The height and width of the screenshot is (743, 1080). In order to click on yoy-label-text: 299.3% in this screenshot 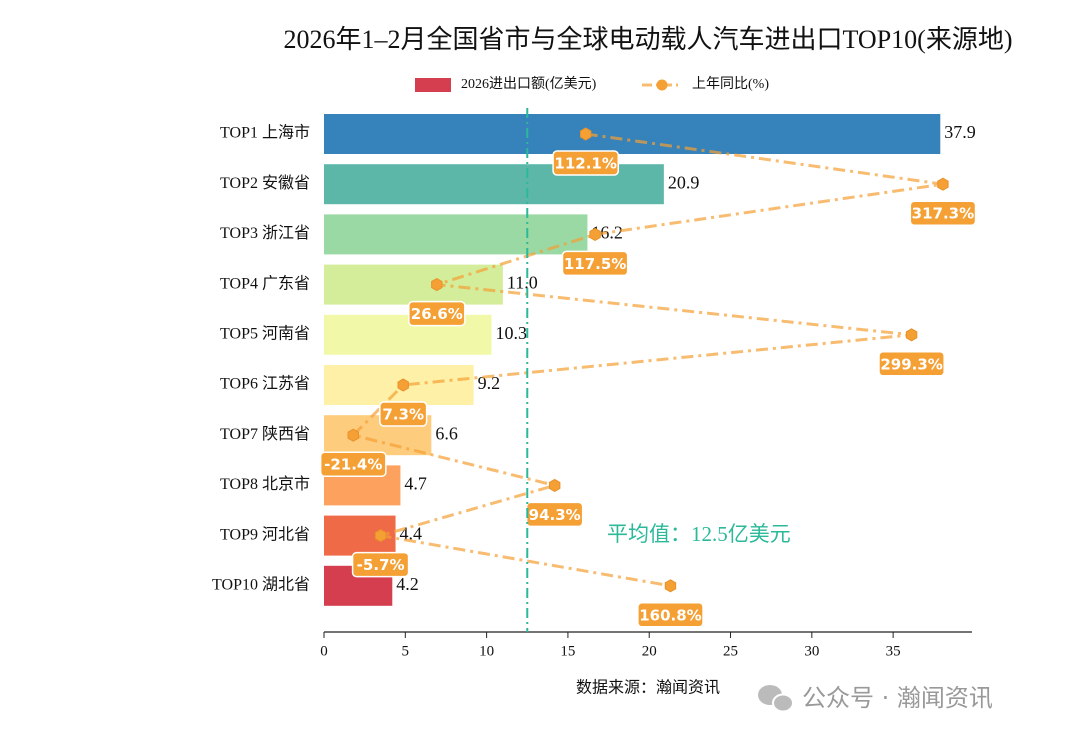, I will do `click(911, 364)`.